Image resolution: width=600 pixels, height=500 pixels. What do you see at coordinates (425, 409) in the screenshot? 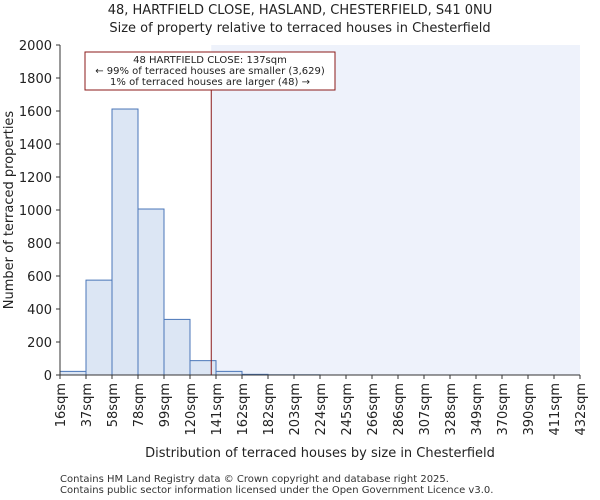
I see `x-tick-label: 307sqm` at bounding box center [425, 409].